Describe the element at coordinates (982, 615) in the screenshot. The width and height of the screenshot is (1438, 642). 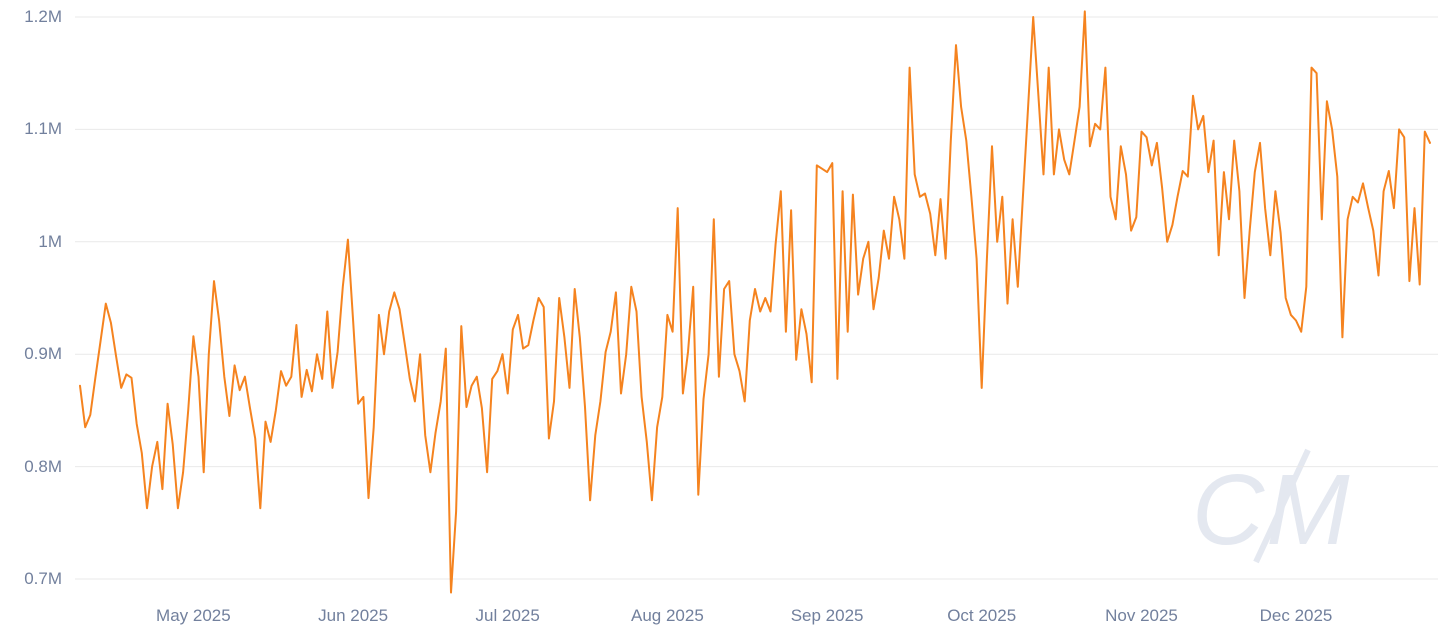
I see `x-axis-label: Oct 2025` at that location.